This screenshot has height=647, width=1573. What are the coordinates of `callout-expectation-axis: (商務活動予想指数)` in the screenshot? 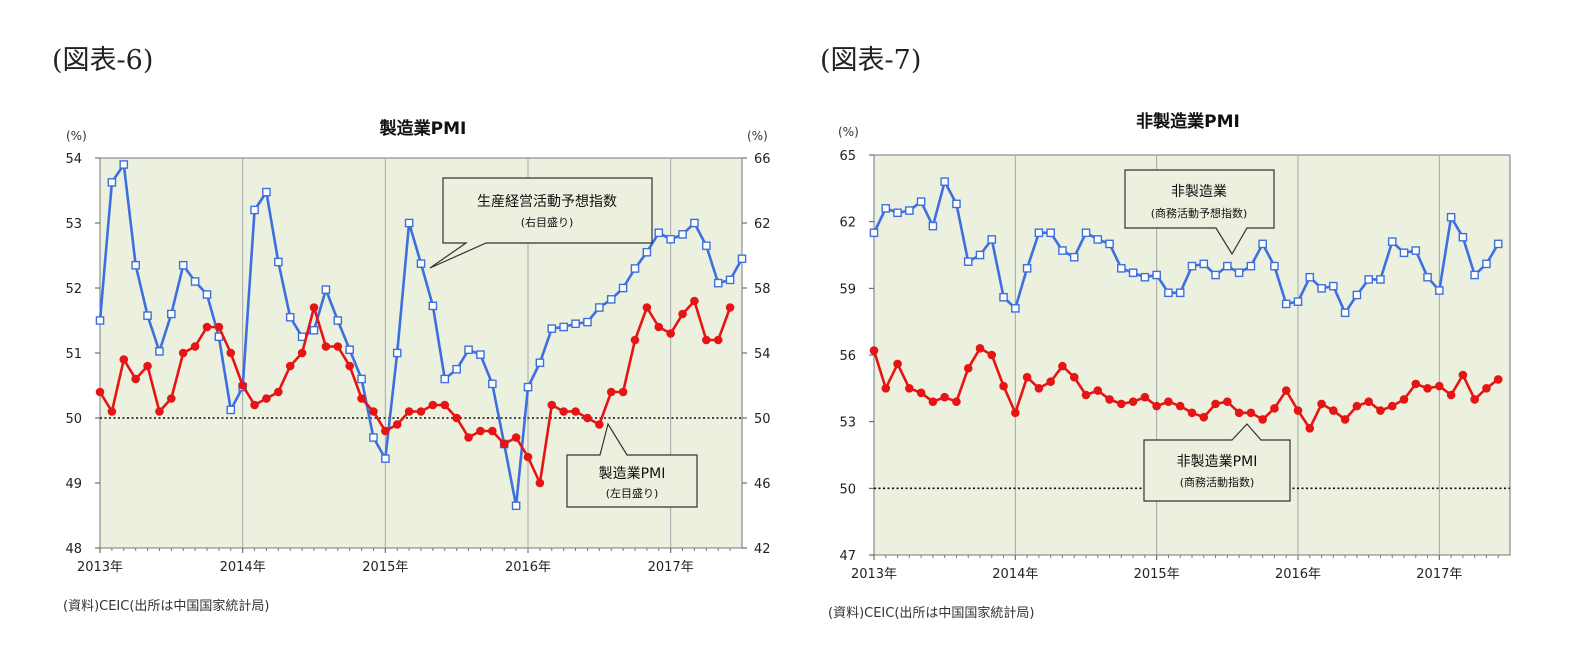 It's located at (1199, 213).